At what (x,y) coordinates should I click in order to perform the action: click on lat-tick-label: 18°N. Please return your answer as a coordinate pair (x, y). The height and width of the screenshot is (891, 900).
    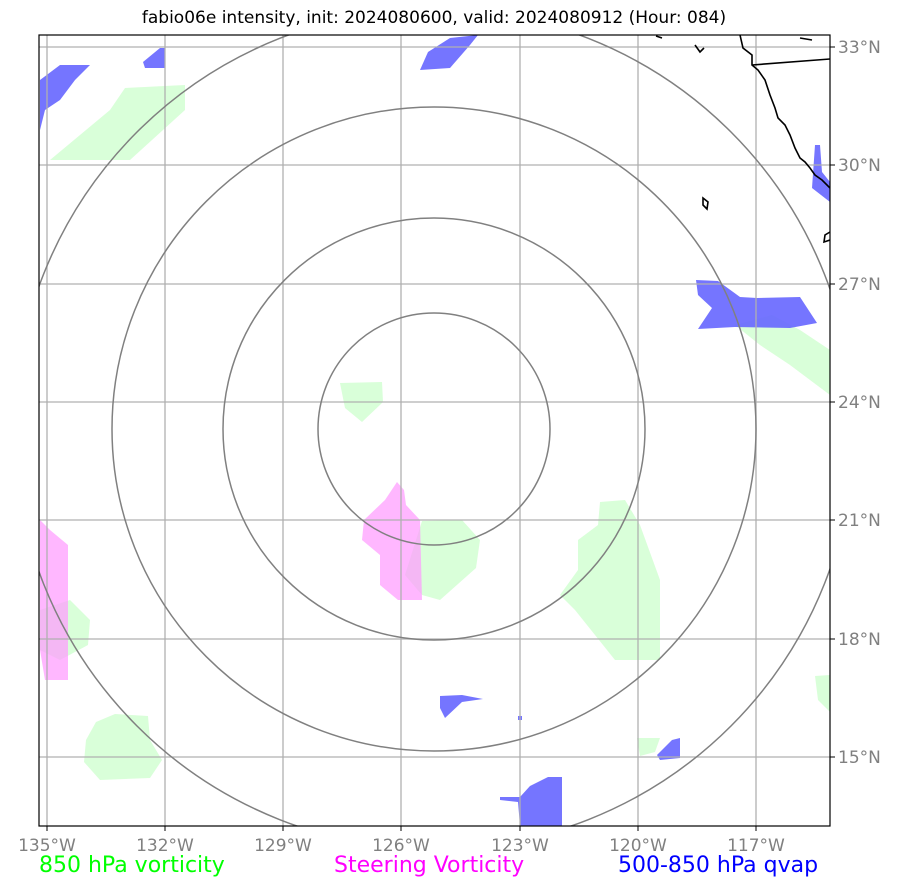
    Looking at the image, I should click on (859, 640).